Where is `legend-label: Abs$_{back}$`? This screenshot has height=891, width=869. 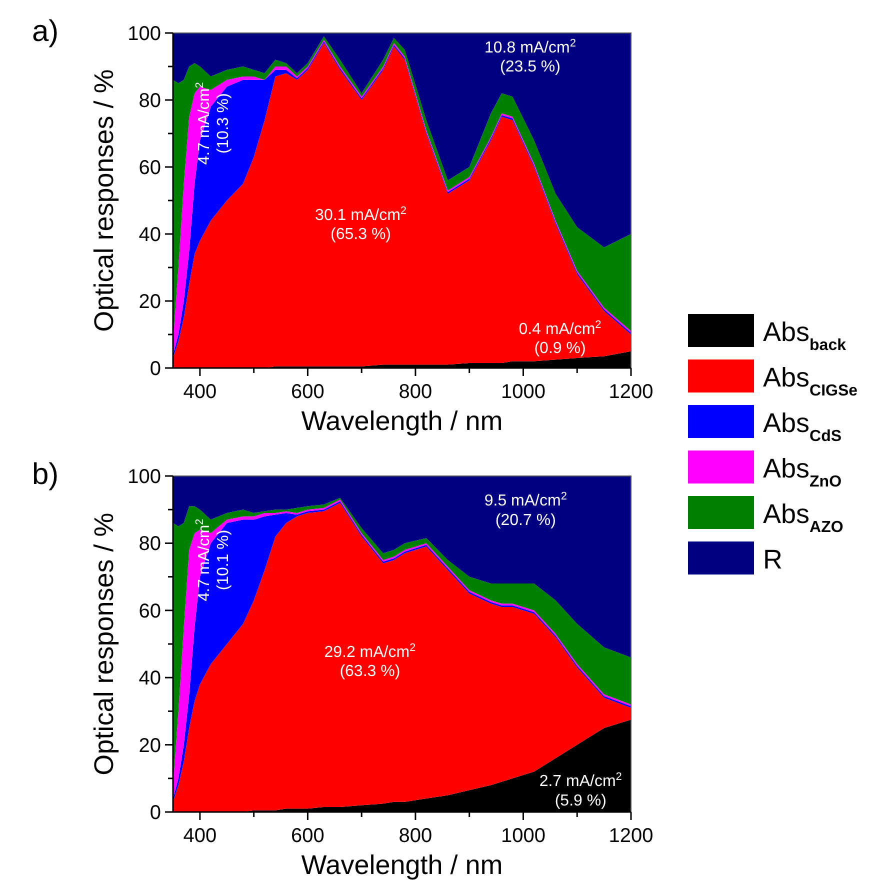 legend-label: Abs$_{back}$ is located at coordinates (804, 335).